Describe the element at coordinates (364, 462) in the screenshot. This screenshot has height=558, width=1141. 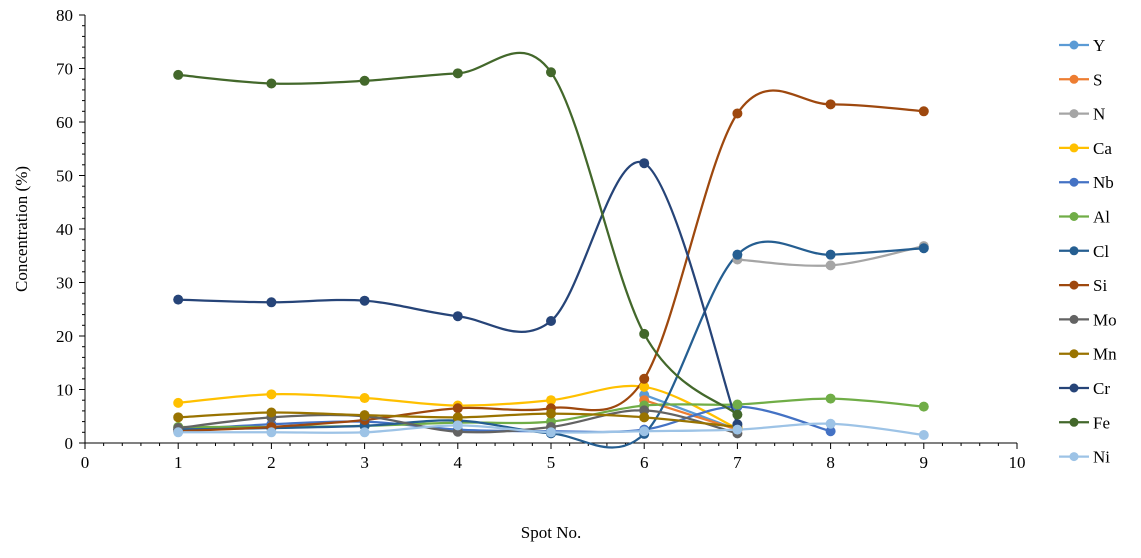
I see `x-tick-label: 3` at that location.